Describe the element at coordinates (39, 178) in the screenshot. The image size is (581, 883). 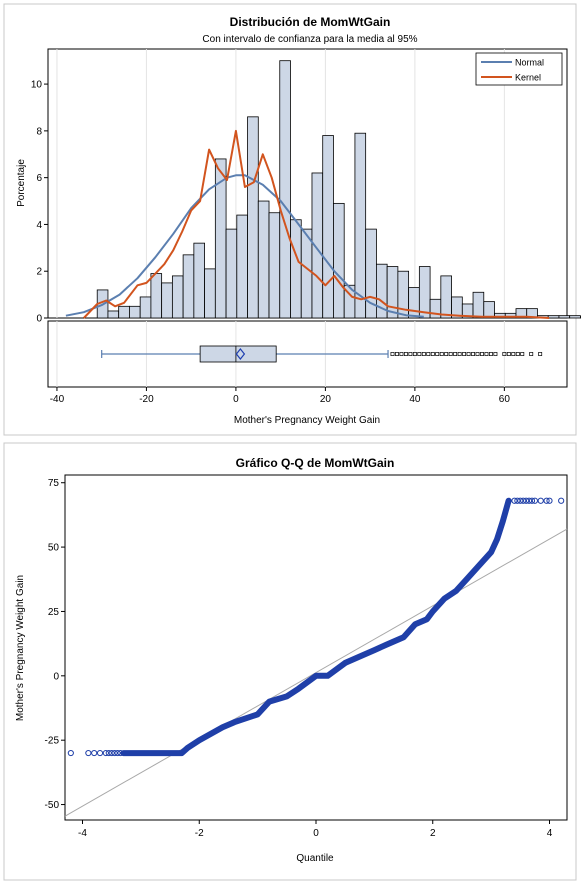
I see `y-tick-label: 6` at that location.